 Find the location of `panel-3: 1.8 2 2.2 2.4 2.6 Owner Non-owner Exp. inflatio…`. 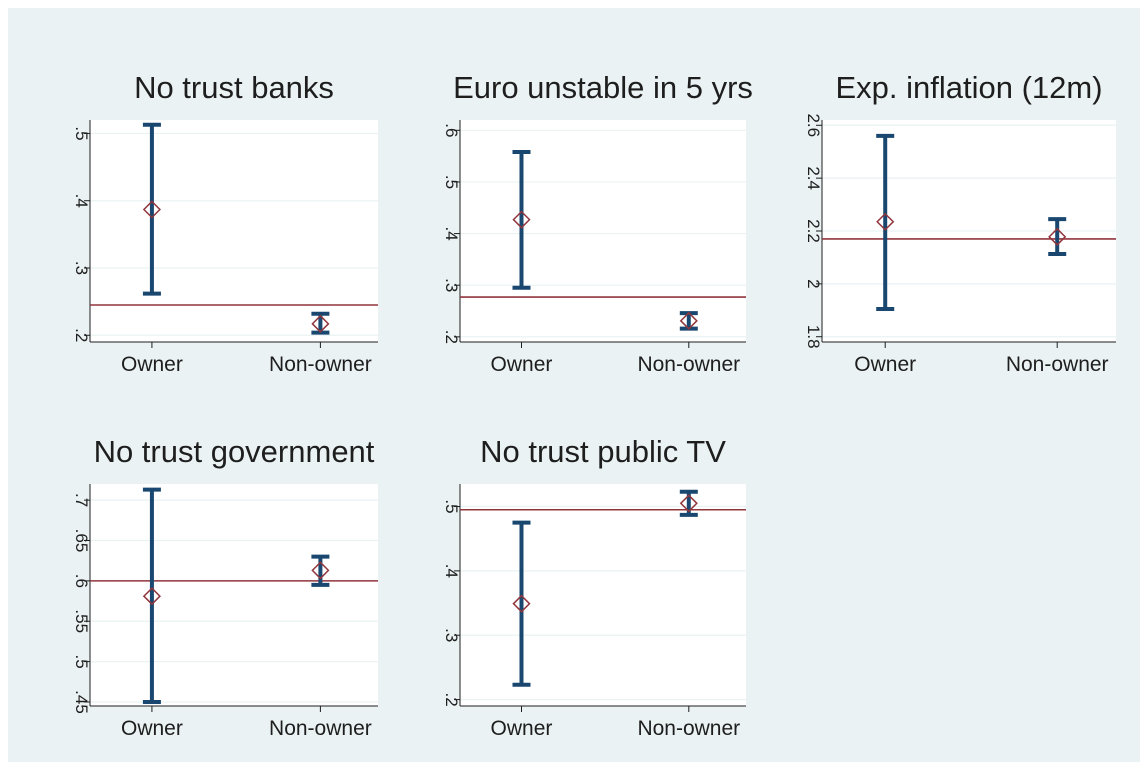

panel-3: 1.8 2 2.2 2.4 2.6 Owner Non-owner Exp. inflatio… is located at coordinates (960, 223).